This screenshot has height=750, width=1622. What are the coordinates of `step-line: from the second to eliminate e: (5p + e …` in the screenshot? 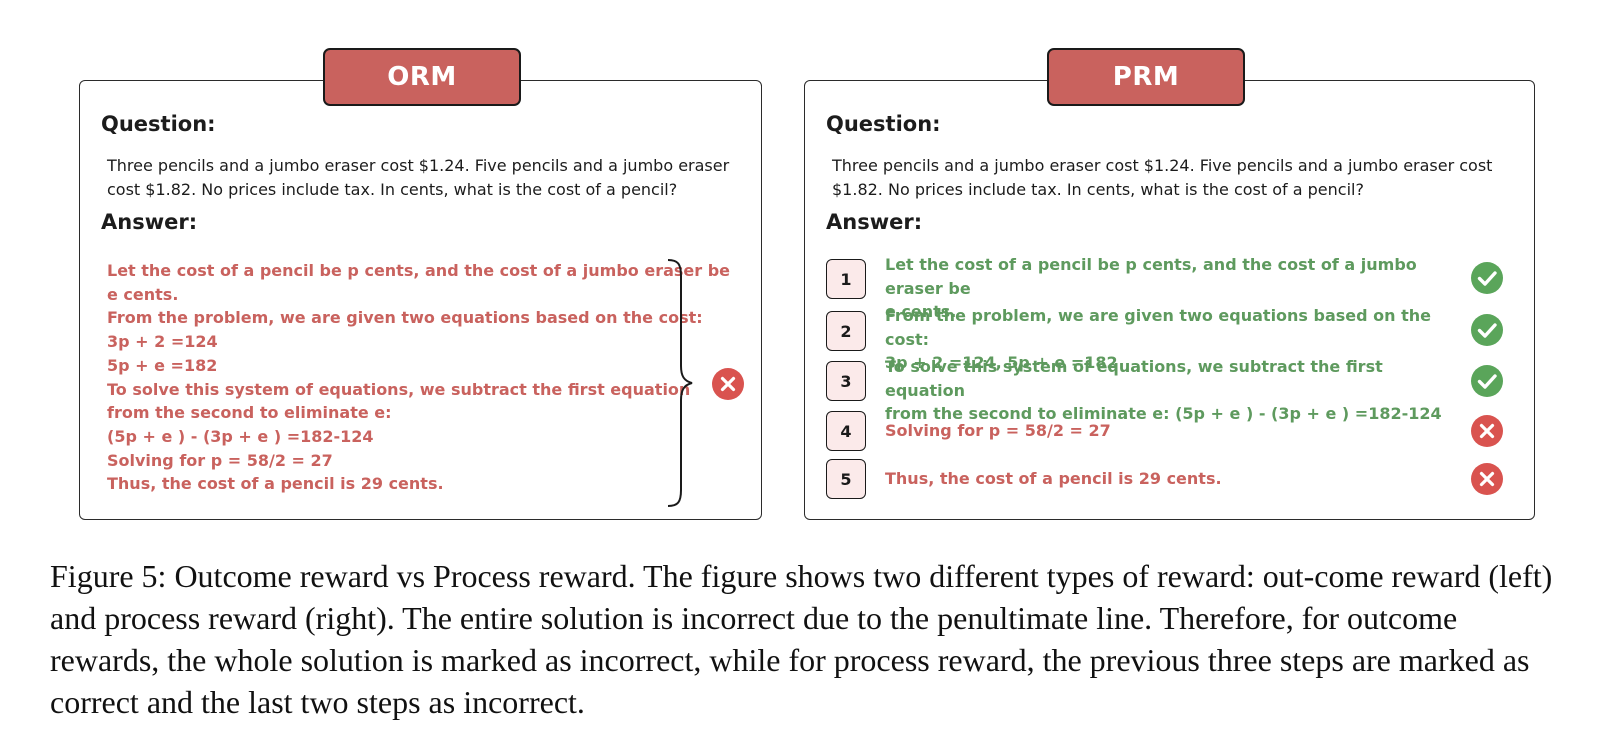 It's located at (1163, 413).